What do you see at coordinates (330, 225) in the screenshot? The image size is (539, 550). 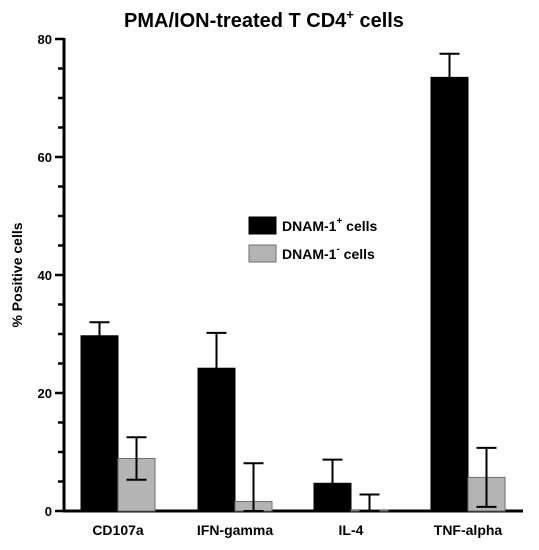 I see `legend-label: DNAM-1+ cells` at bounding box center [330, 225].